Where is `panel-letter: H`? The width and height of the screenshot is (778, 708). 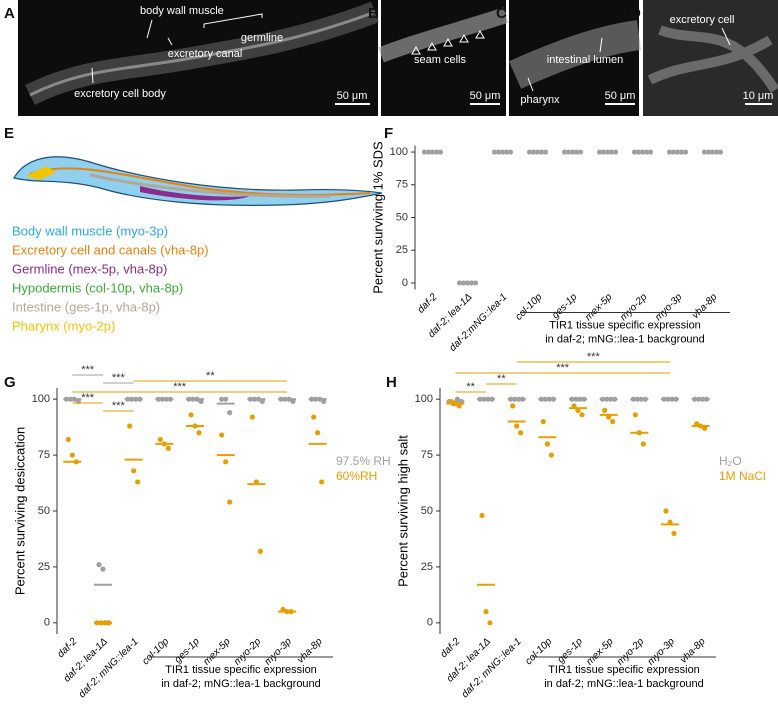
panel-letter: H is located at coordinates (391, 382).